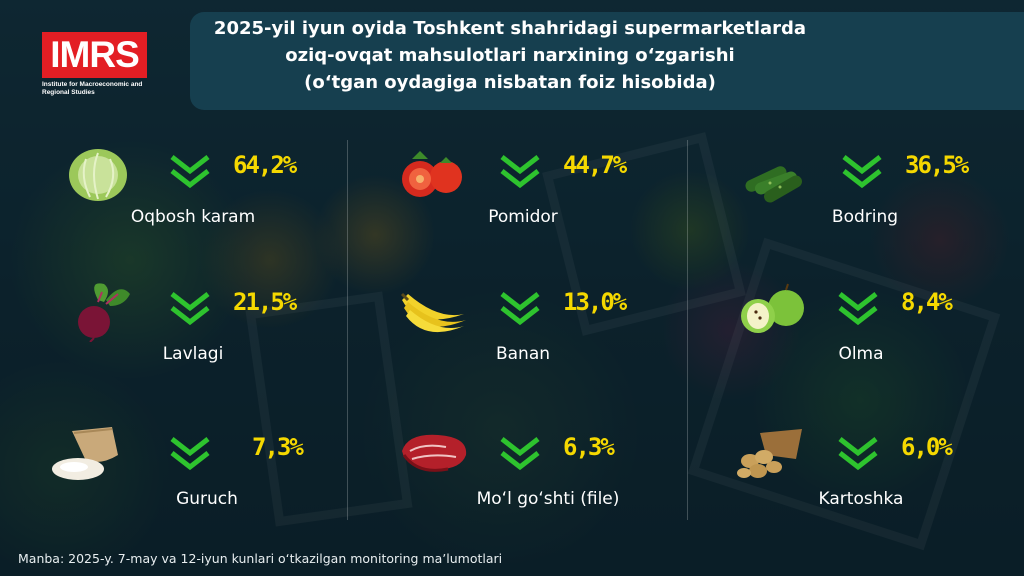 The height and width of the screenshot is (576, 1024). What do you see at coordinates (773, 184) in the screenshot?
I see `cucumber-icon` at bounding box center [773, 184].